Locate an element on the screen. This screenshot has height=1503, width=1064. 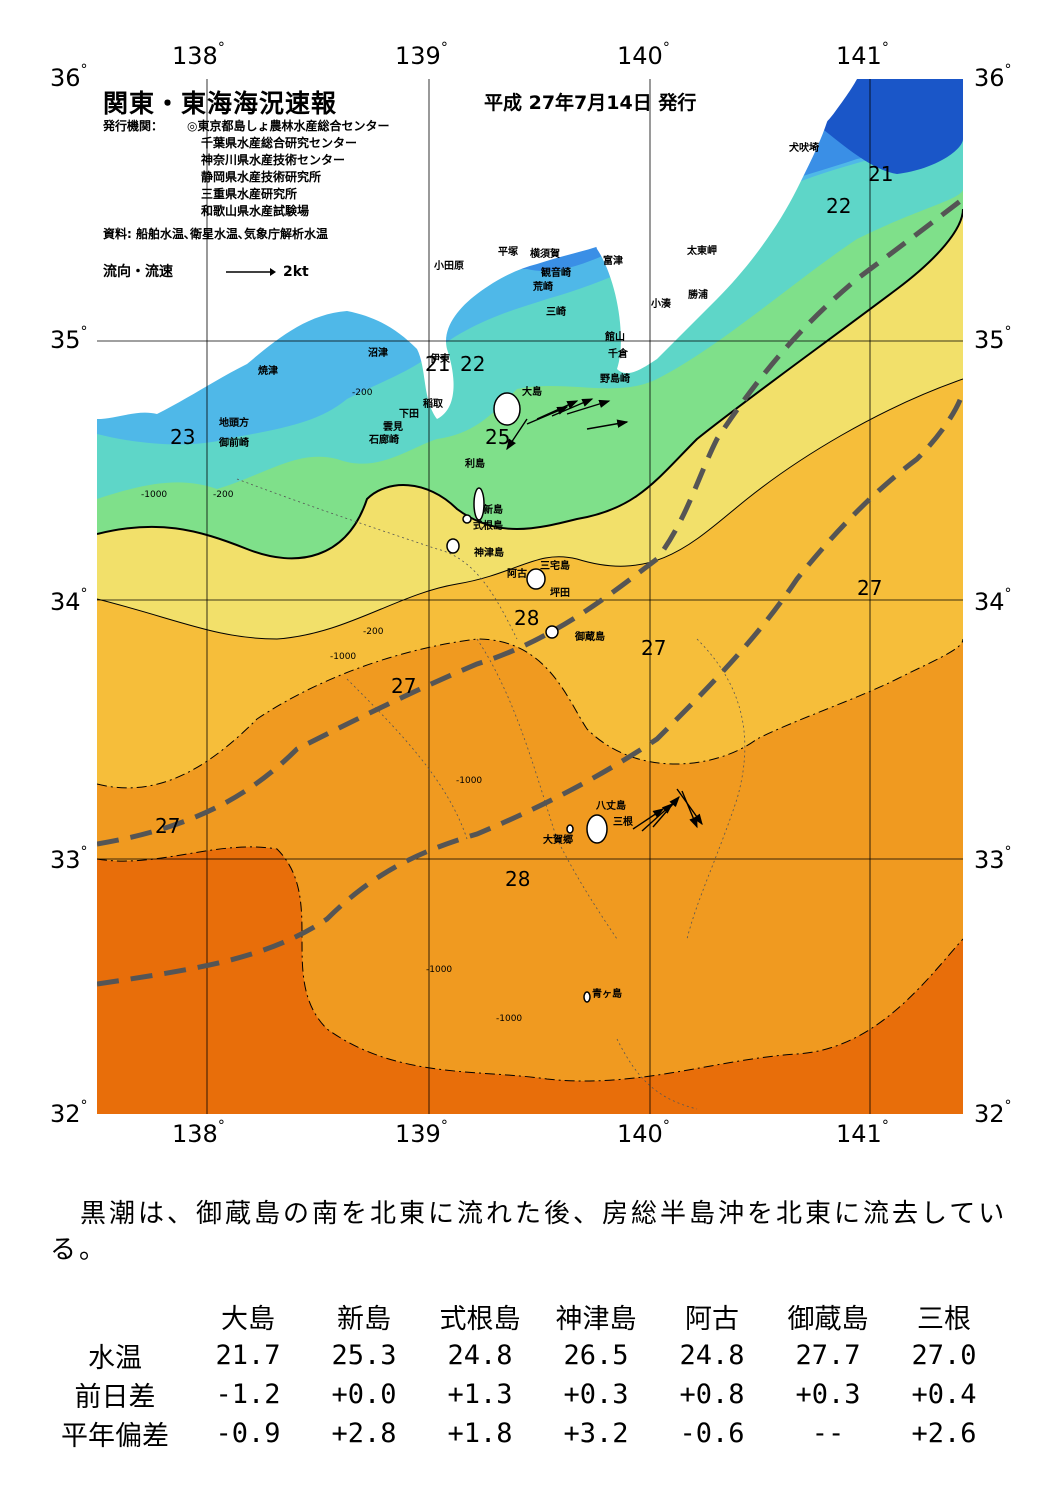
place-label: 野島崎 is located at coordinates (615, 379).